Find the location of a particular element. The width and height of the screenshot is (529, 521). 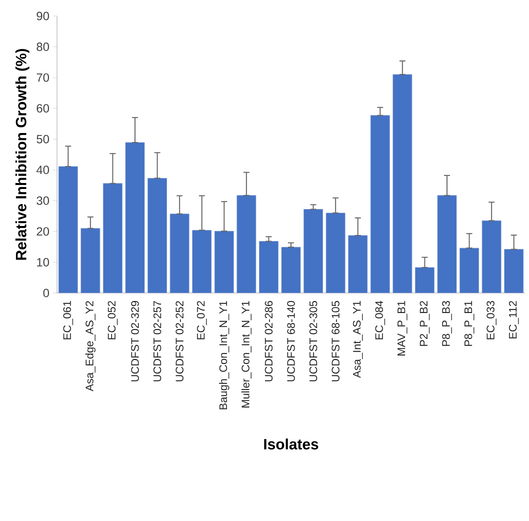

y-tick-label: 0 is located at coordinates (46, 293).